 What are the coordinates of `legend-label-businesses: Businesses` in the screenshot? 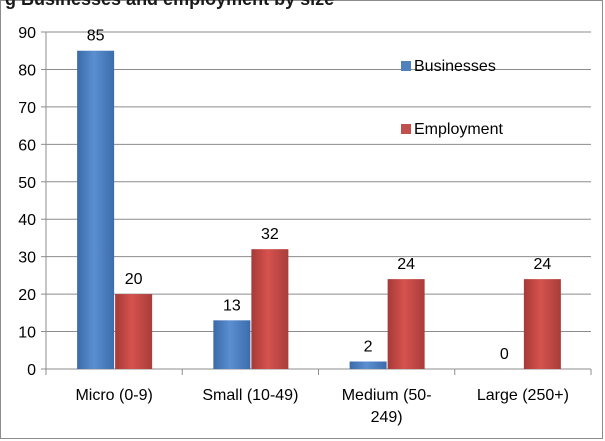 It's located at (455, 66).